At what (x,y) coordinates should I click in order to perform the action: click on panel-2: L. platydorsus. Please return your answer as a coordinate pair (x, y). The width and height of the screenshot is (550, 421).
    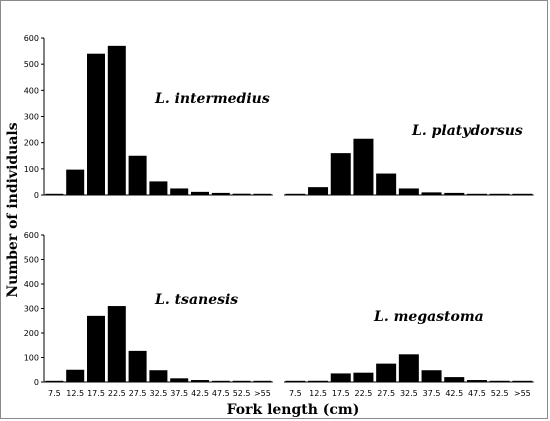
    Looking at the image, I should click on (409, 159).